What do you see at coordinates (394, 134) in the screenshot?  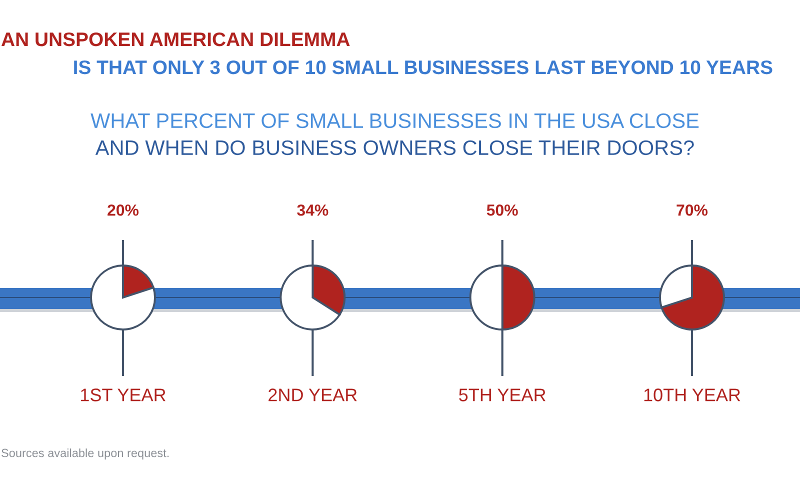 I see `text: WHAT PERCENT OF SMALL BUSINESSES IN THE USA CLOSE AND WHEN DO BUSINESS OWNERS CLOSE THEIR DOORS?` at bounding box center [394, 134].